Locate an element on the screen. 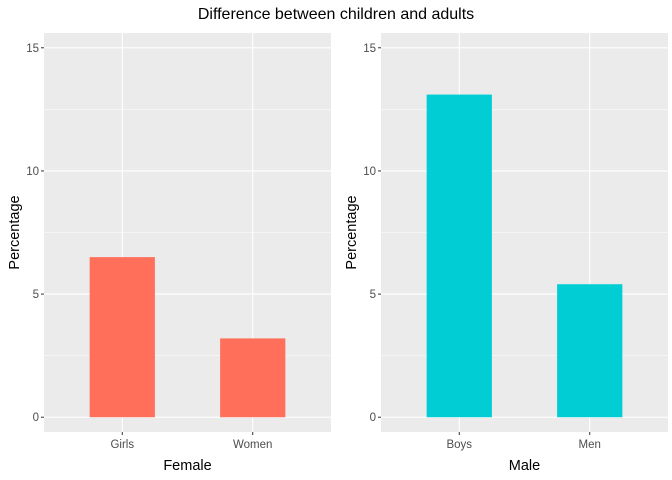 The height and width of the screenshot is (480, 672). x-axis-title: Male is located at coordinates (524, 466).